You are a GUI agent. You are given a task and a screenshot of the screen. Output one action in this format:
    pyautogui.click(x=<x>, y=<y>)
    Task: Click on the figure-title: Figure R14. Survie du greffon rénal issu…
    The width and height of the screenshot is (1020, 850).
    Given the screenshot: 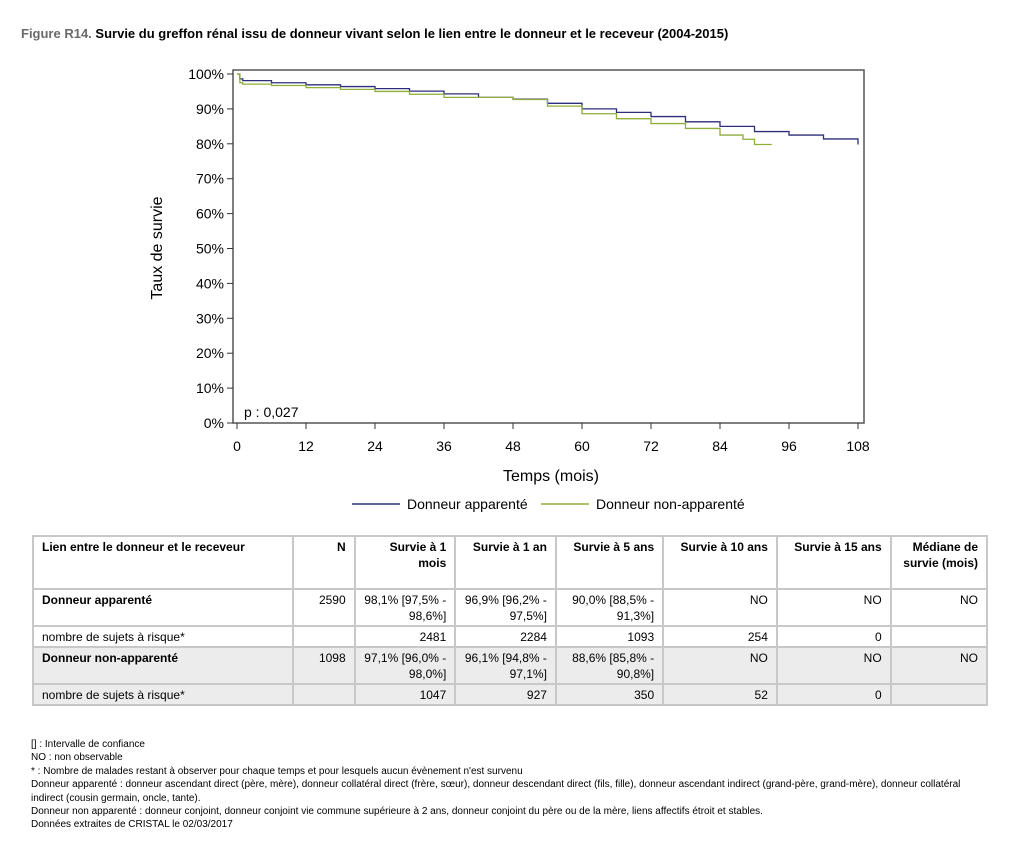 What is the action you would take?
    pyautogui.click(x=374, y=33)
    